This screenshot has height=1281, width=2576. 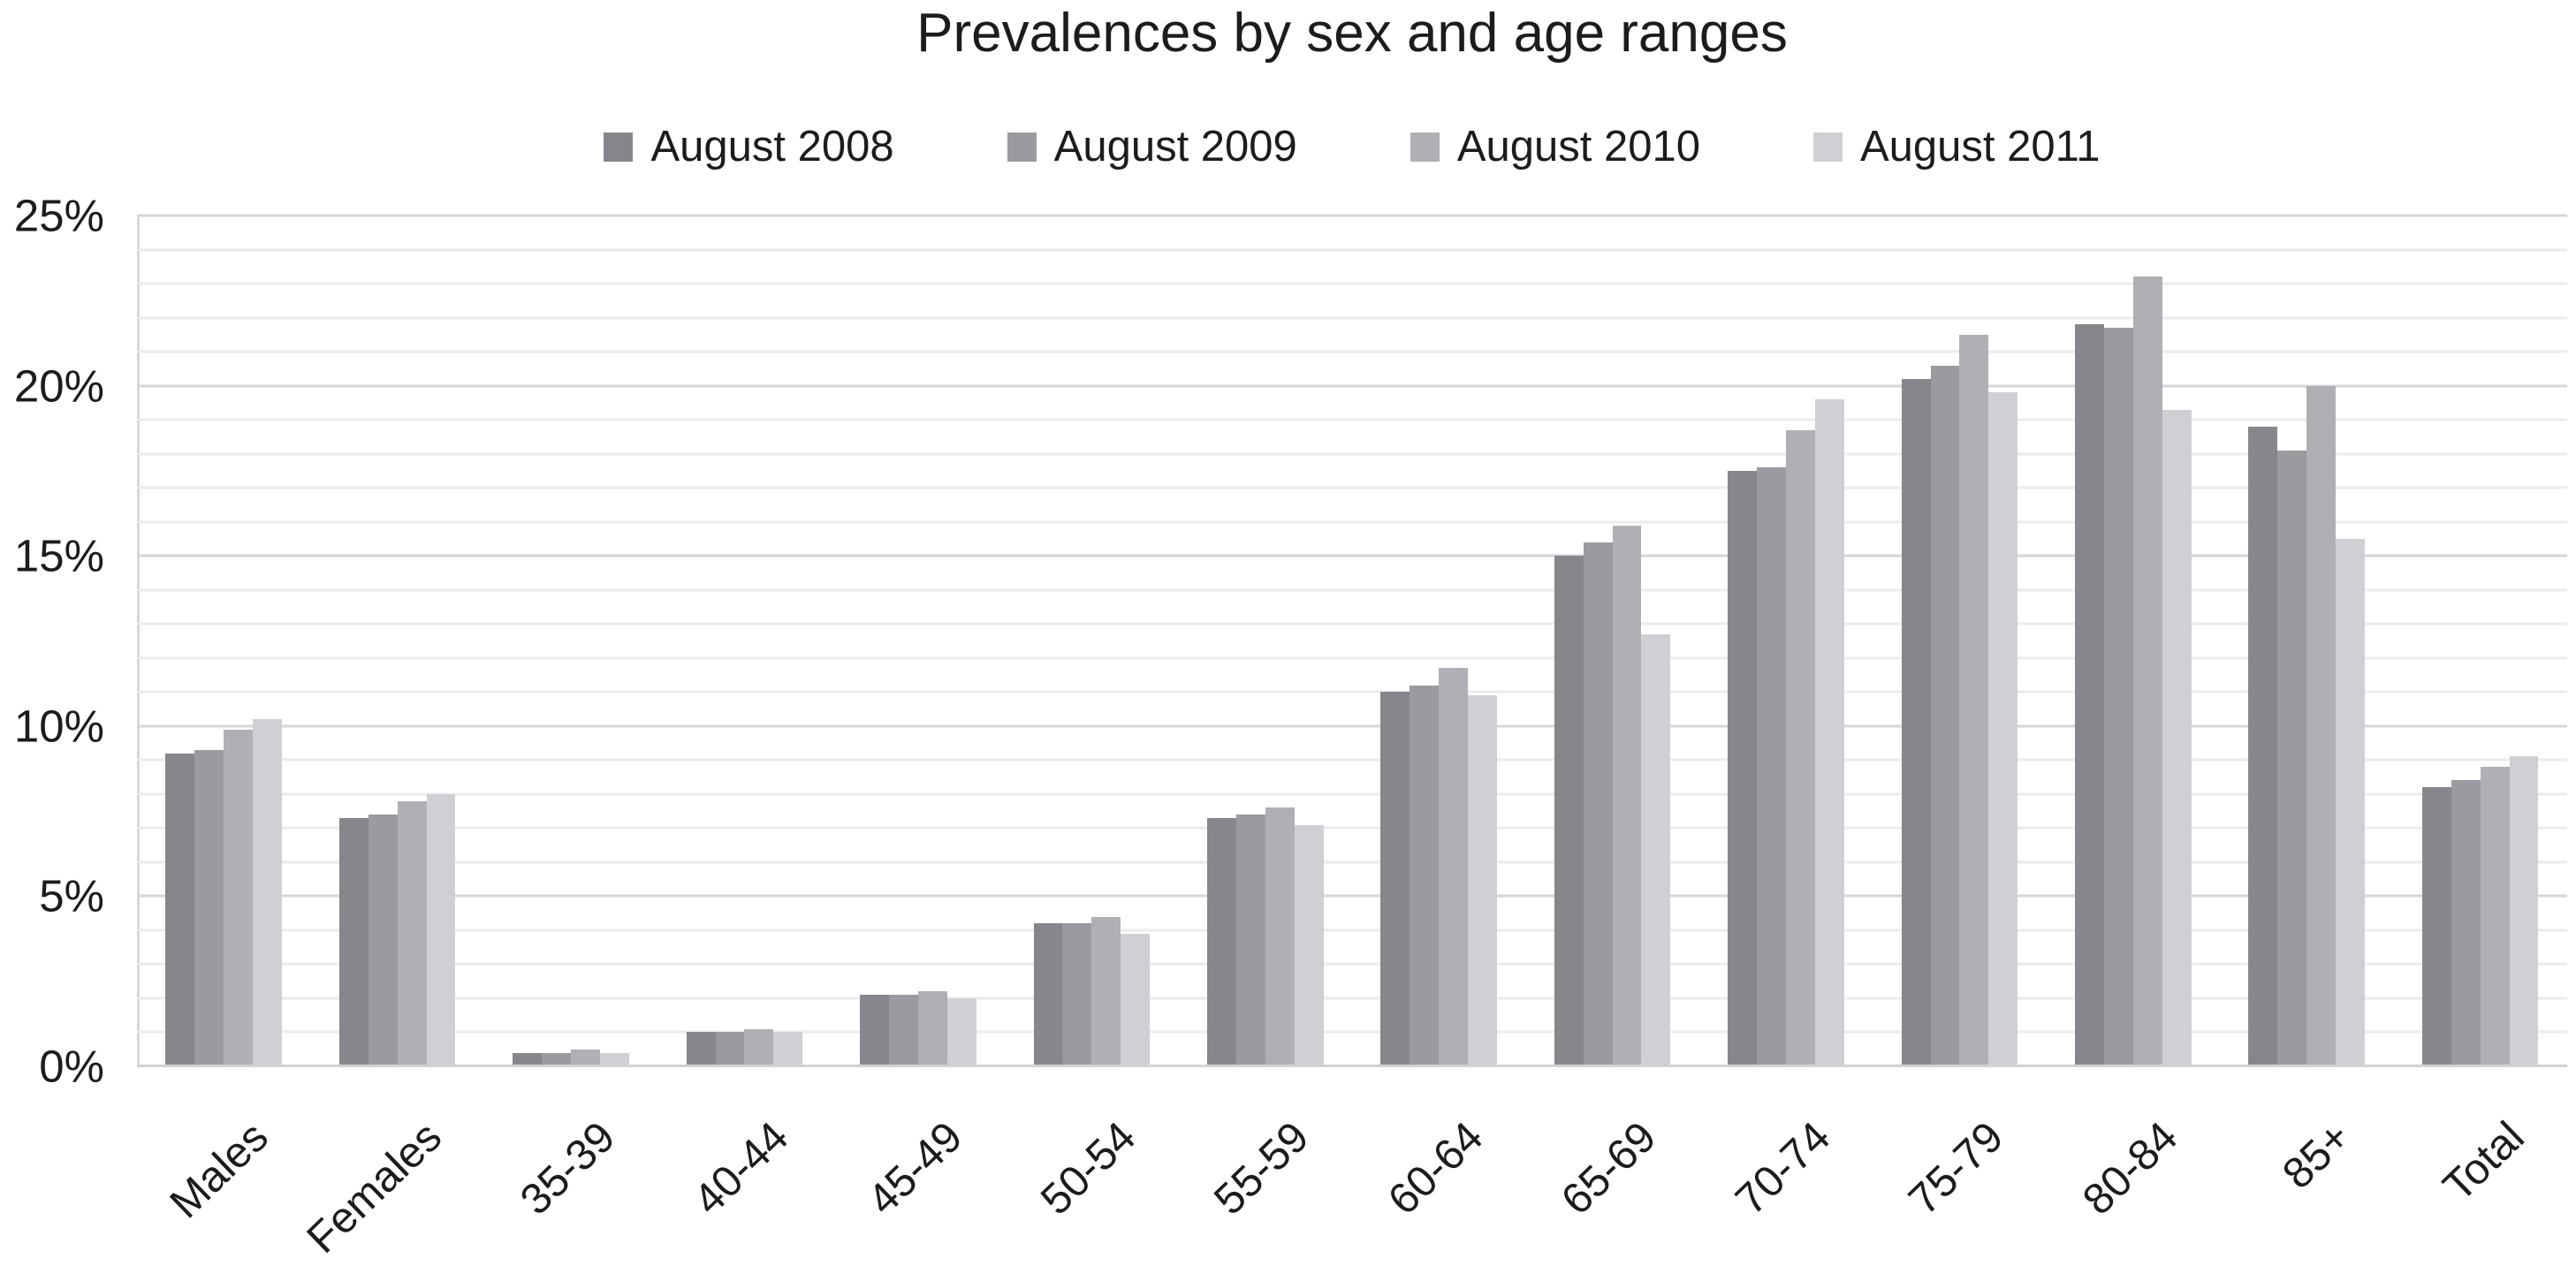 I want to click on bar-group-total: Total, so click(x=2479, y=713).